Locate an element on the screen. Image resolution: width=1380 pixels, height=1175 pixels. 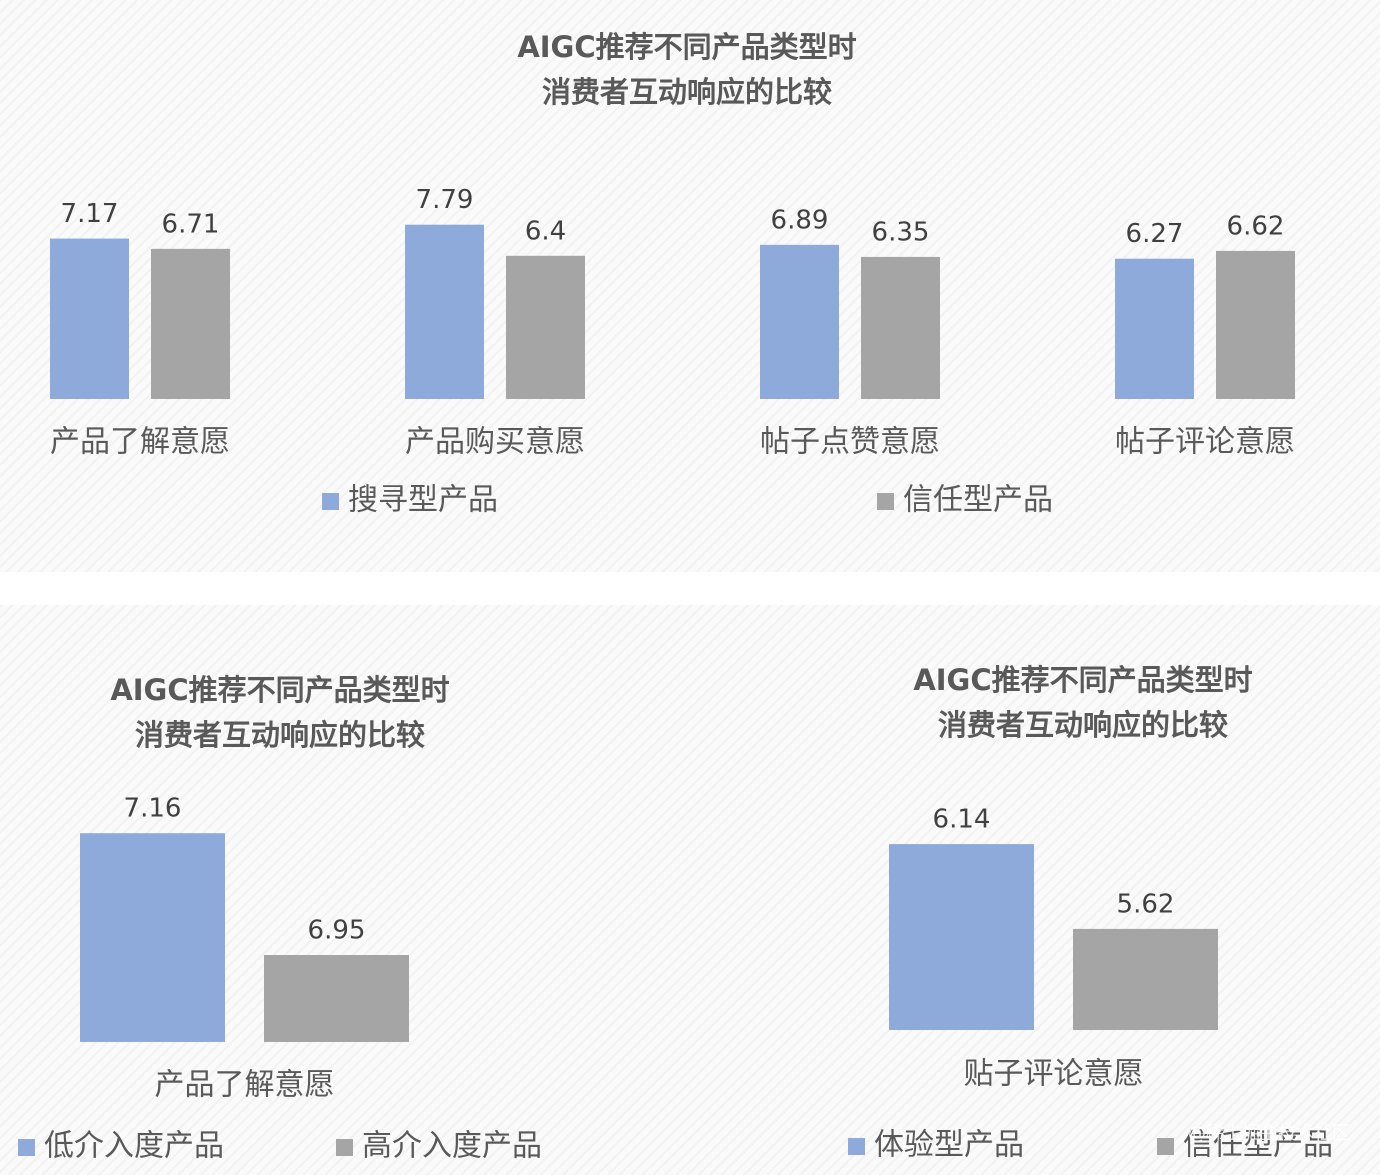
legend-label: 体验型产品 is located at coordinates (949, 1145).